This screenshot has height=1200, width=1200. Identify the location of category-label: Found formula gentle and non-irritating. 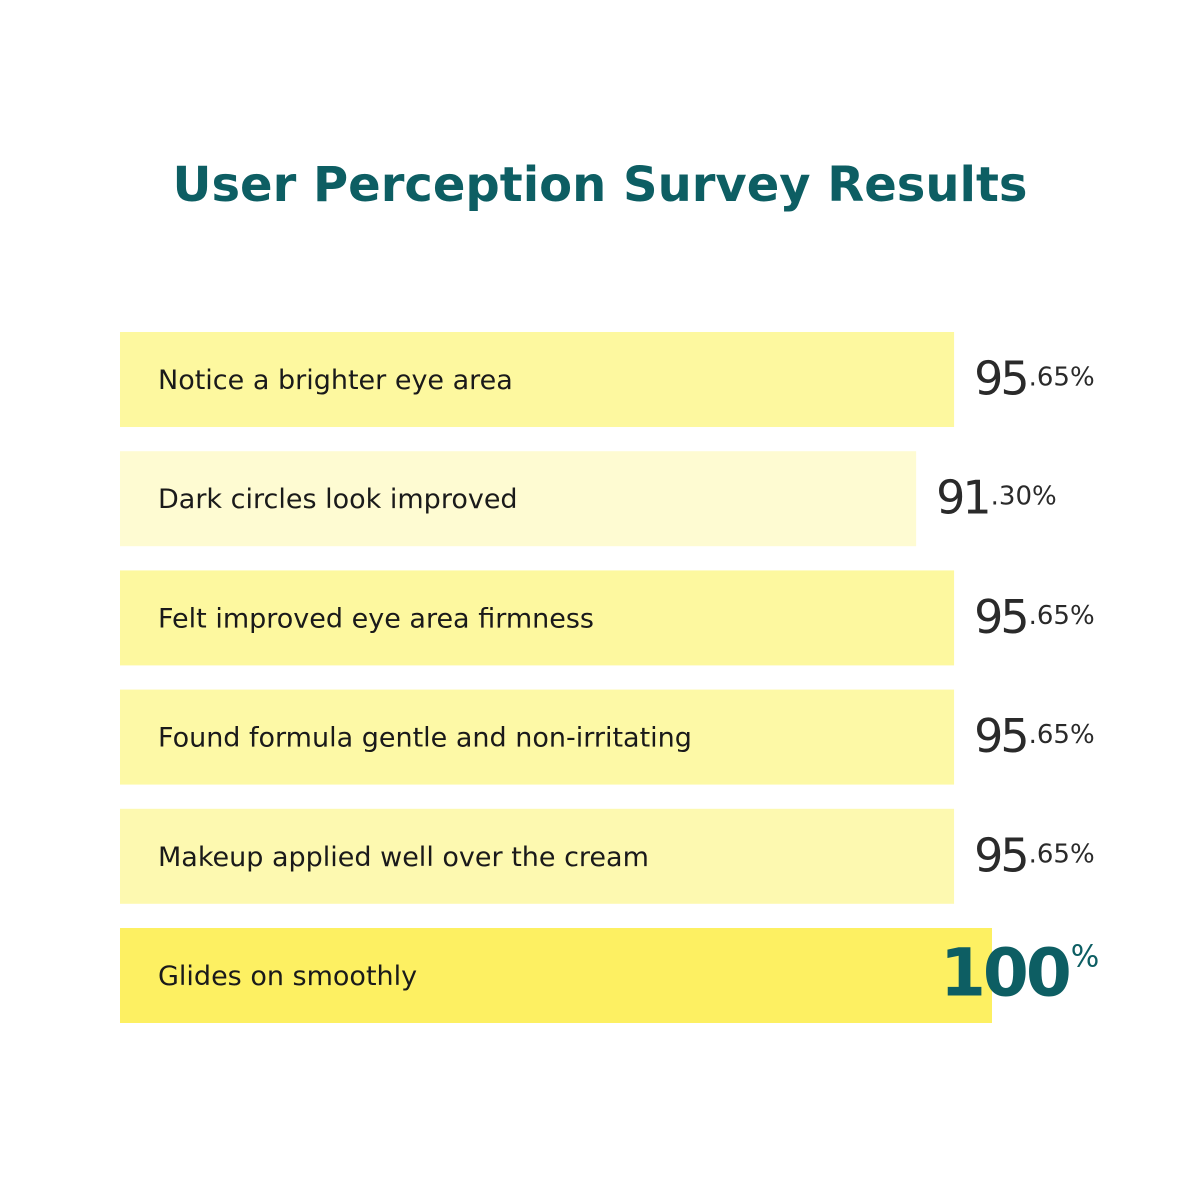
(425, 738).